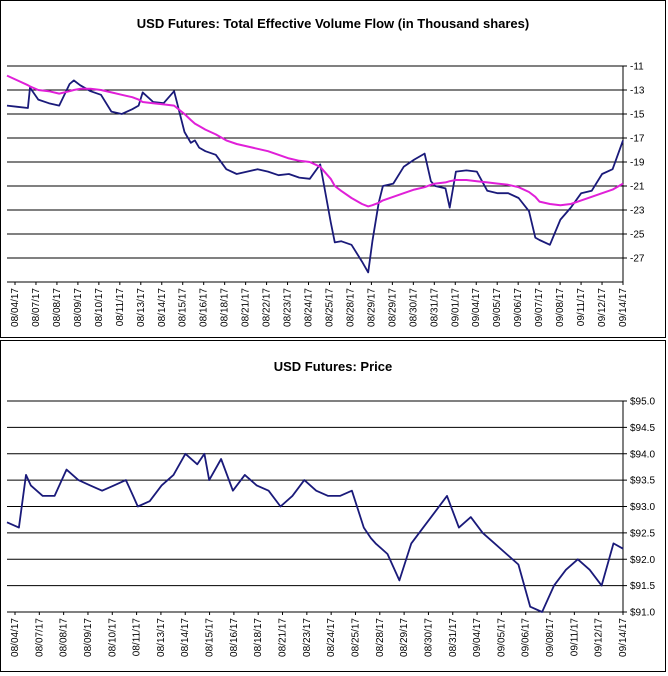 The height and width of the screenshot is (676, 668). What do you see at coordinates (642, 428) in the screenshot?
I see `y-tick-label: $94.5` at bounding box center [642, 428].